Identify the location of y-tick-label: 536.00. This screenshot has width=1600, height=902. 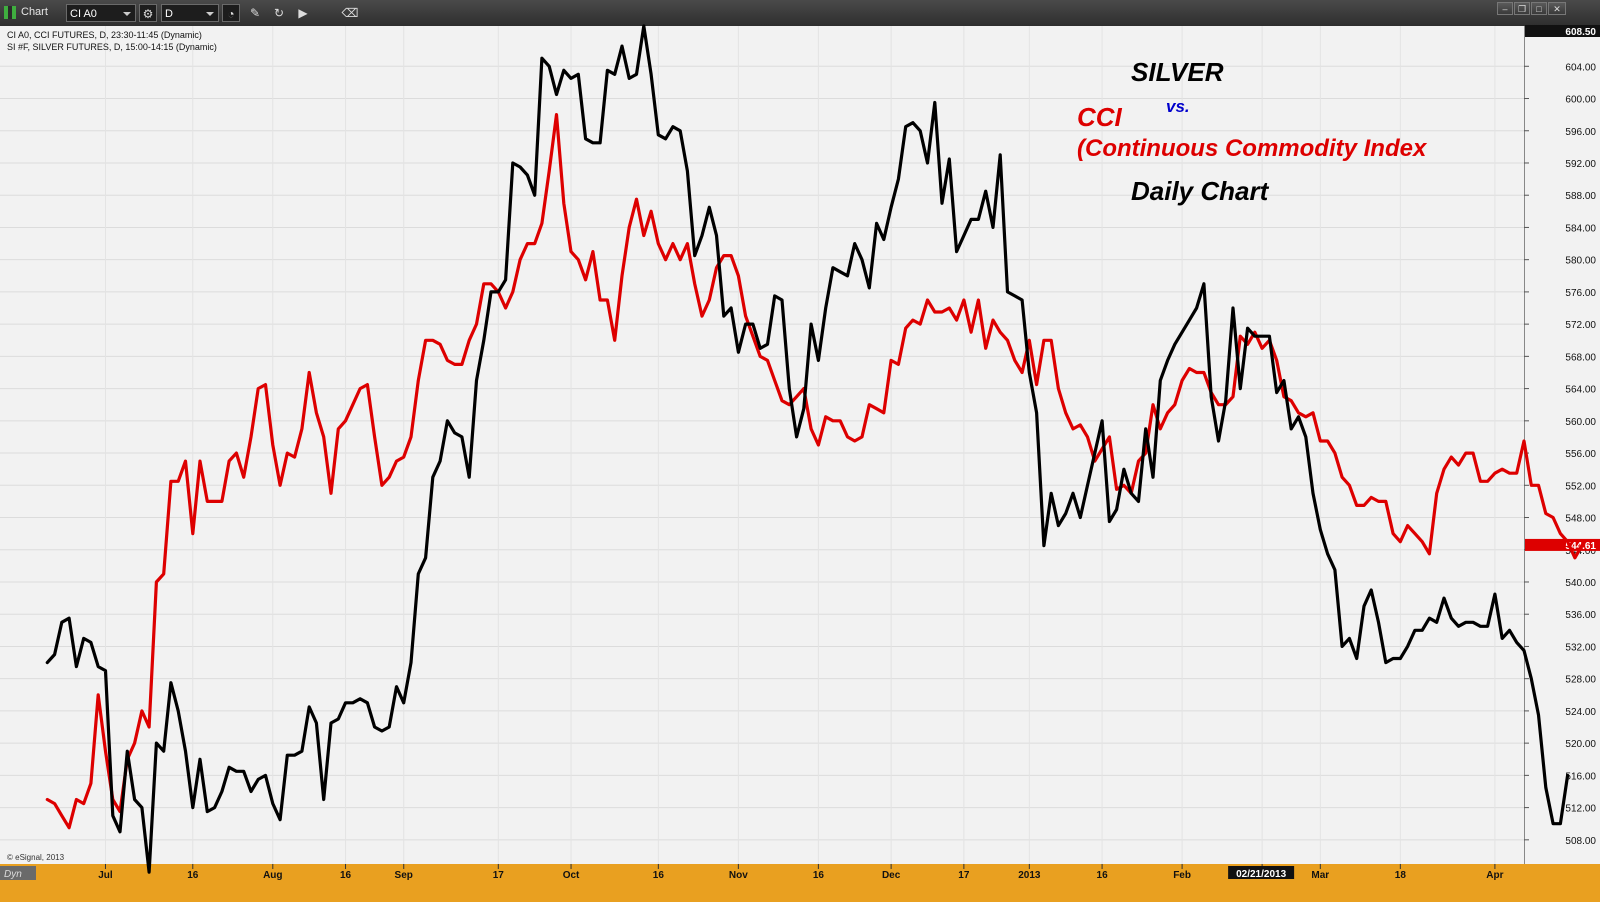
(1580, 615).